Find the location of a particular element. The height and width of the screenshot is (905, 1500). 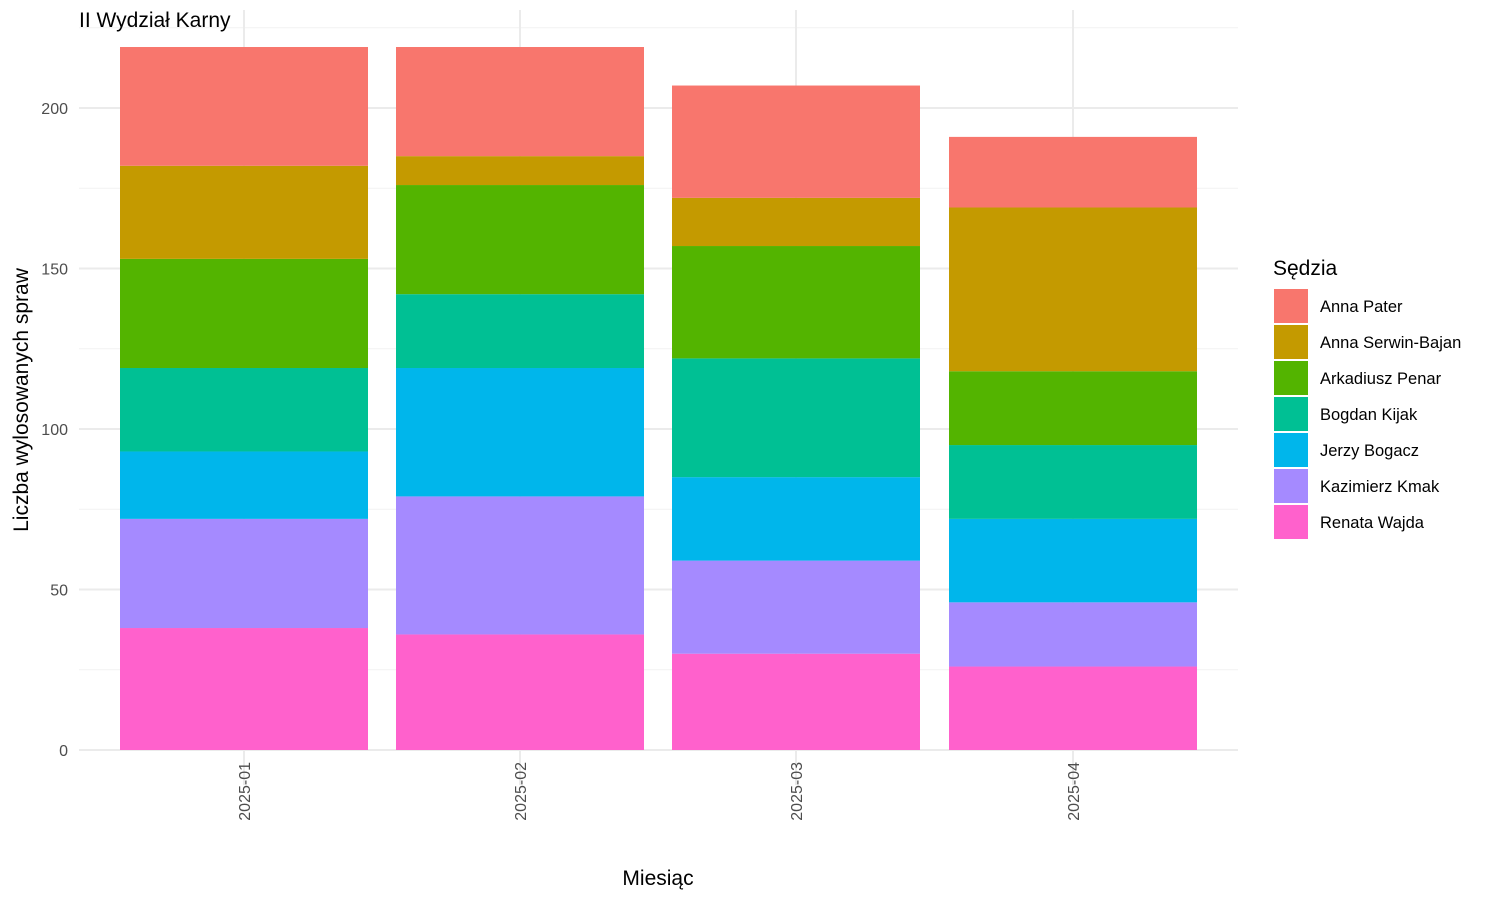

x-axis-ticks: 2025-01 2025-02 2025-03 2025-04 is located at coordinates (660, 791).